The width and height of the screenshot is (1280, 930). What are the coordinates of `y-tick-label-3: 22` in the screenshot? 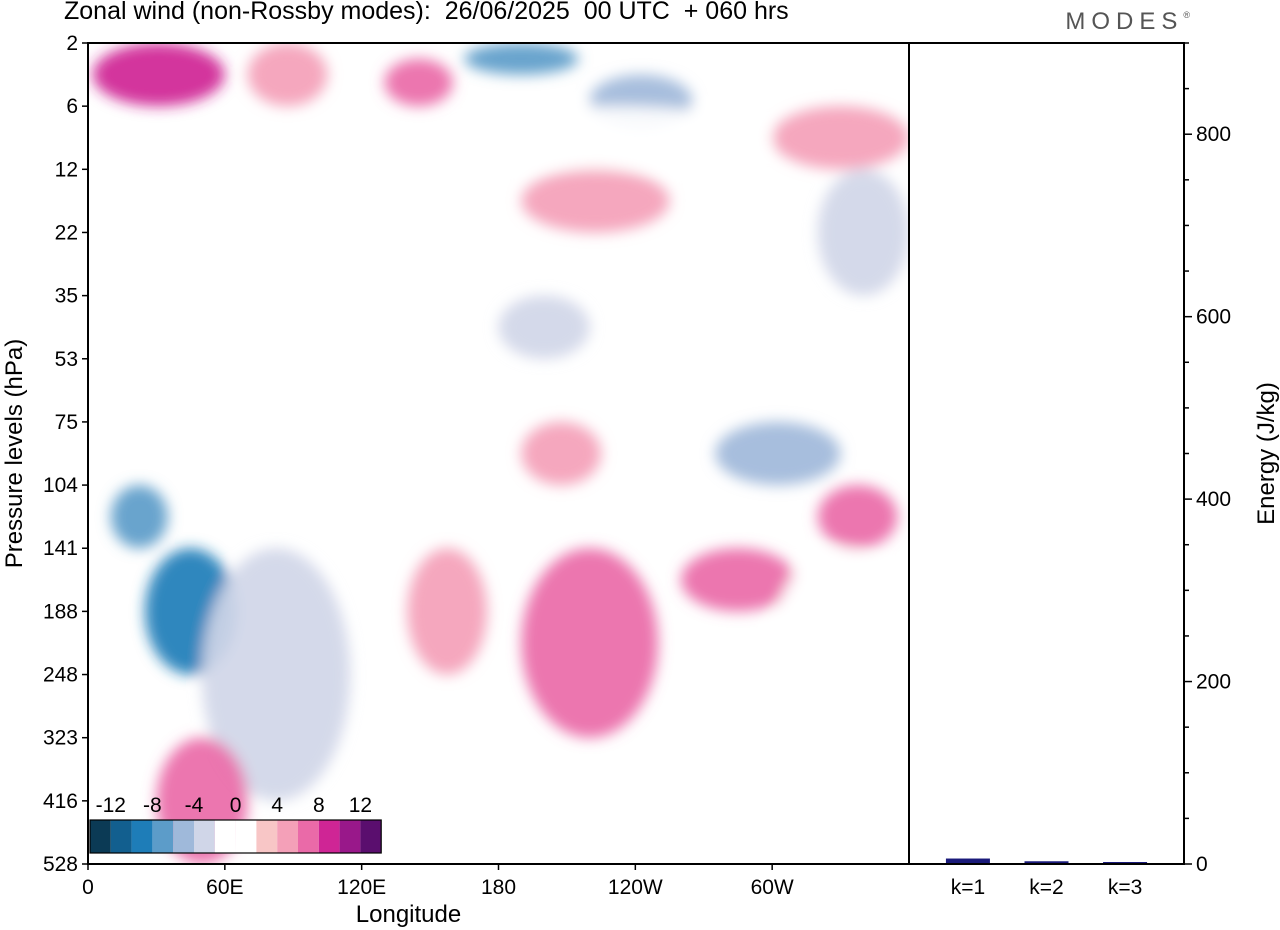 It's located at (66, 232).